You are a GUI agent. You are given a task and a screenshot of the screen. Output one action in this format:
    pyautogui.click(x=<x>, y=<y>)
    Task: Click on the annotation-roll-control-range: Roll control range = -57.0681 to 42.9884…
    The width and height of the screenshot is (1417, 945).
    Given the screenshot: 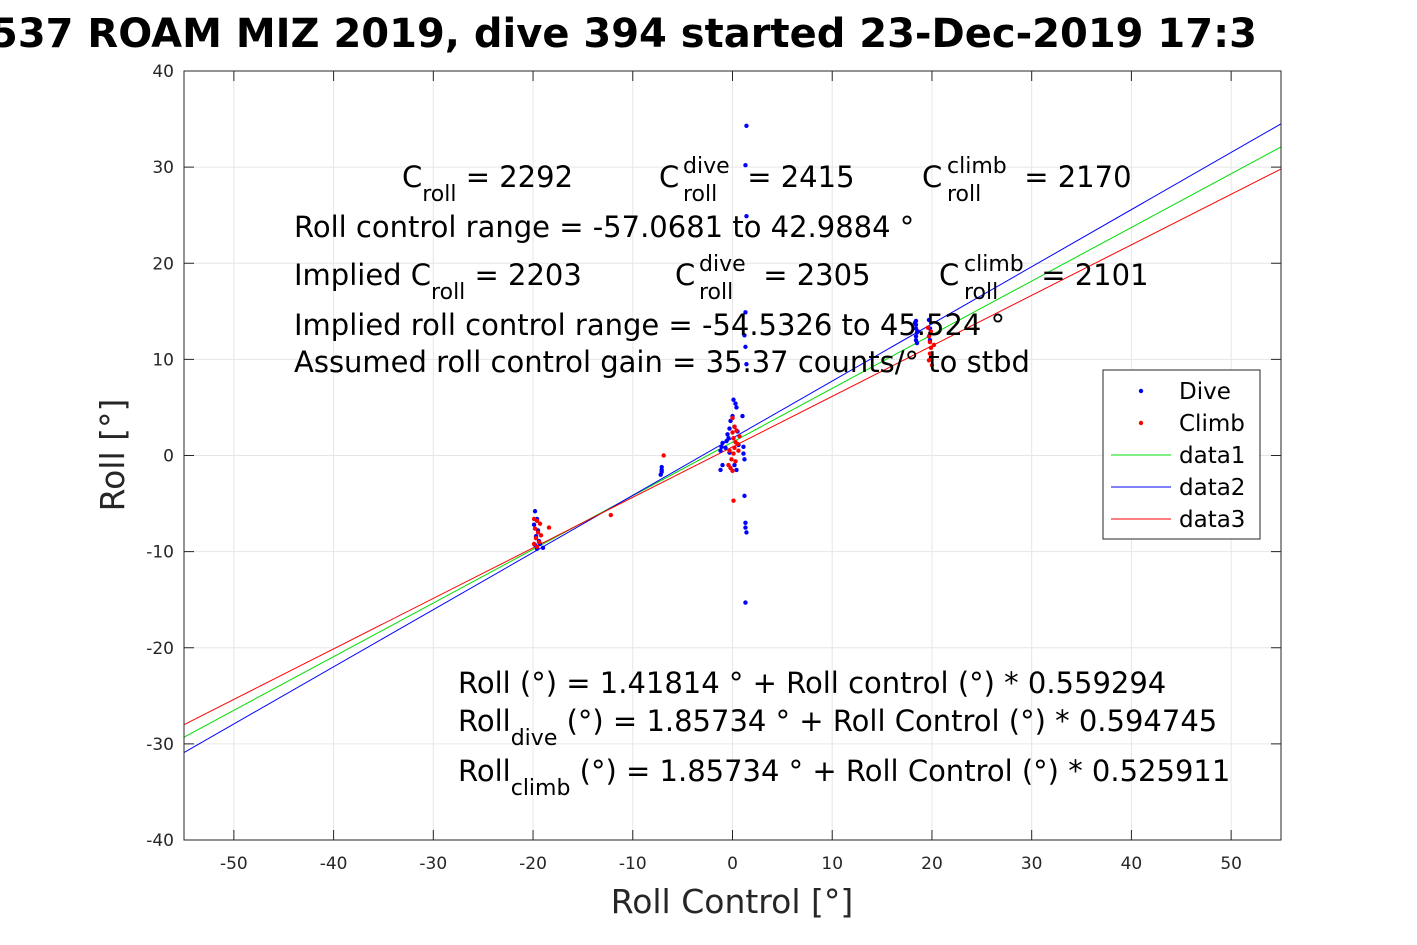 What is the action you would take?
    pyautogui.click(x=604, y=227)
    